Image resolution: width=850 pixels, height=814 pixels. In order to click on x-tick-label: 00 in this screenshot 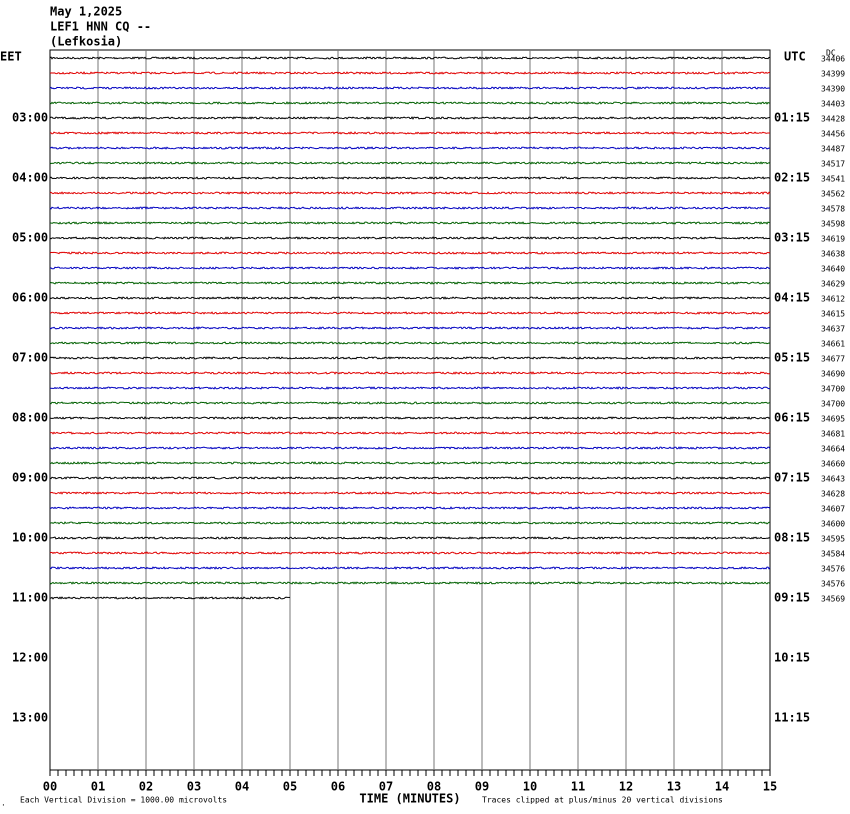, I will do `click(50, 787)`.